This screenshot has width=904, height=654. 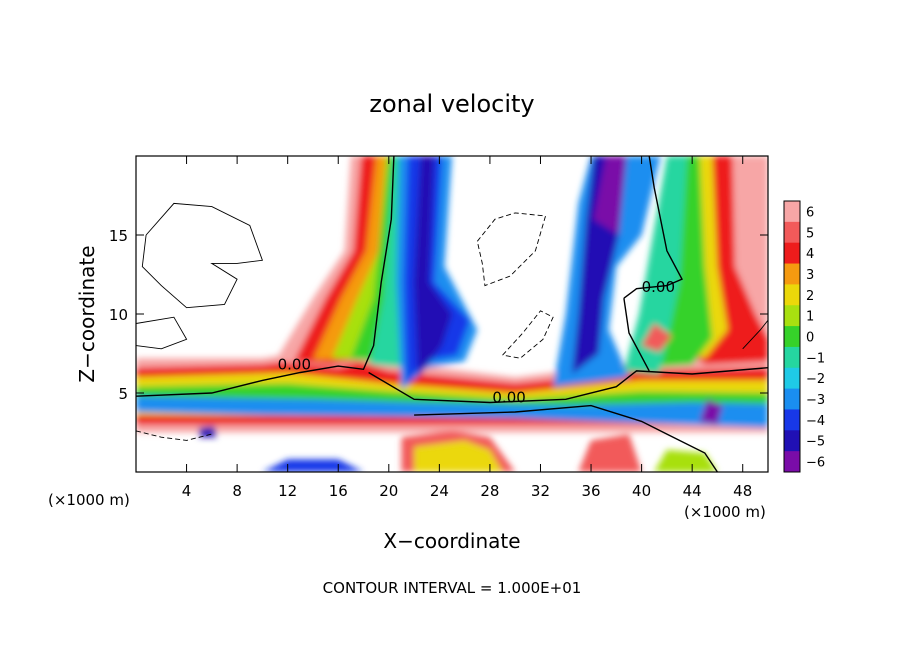 I want to click on x-tick-label-6: 28, so click(x=489, y=491).